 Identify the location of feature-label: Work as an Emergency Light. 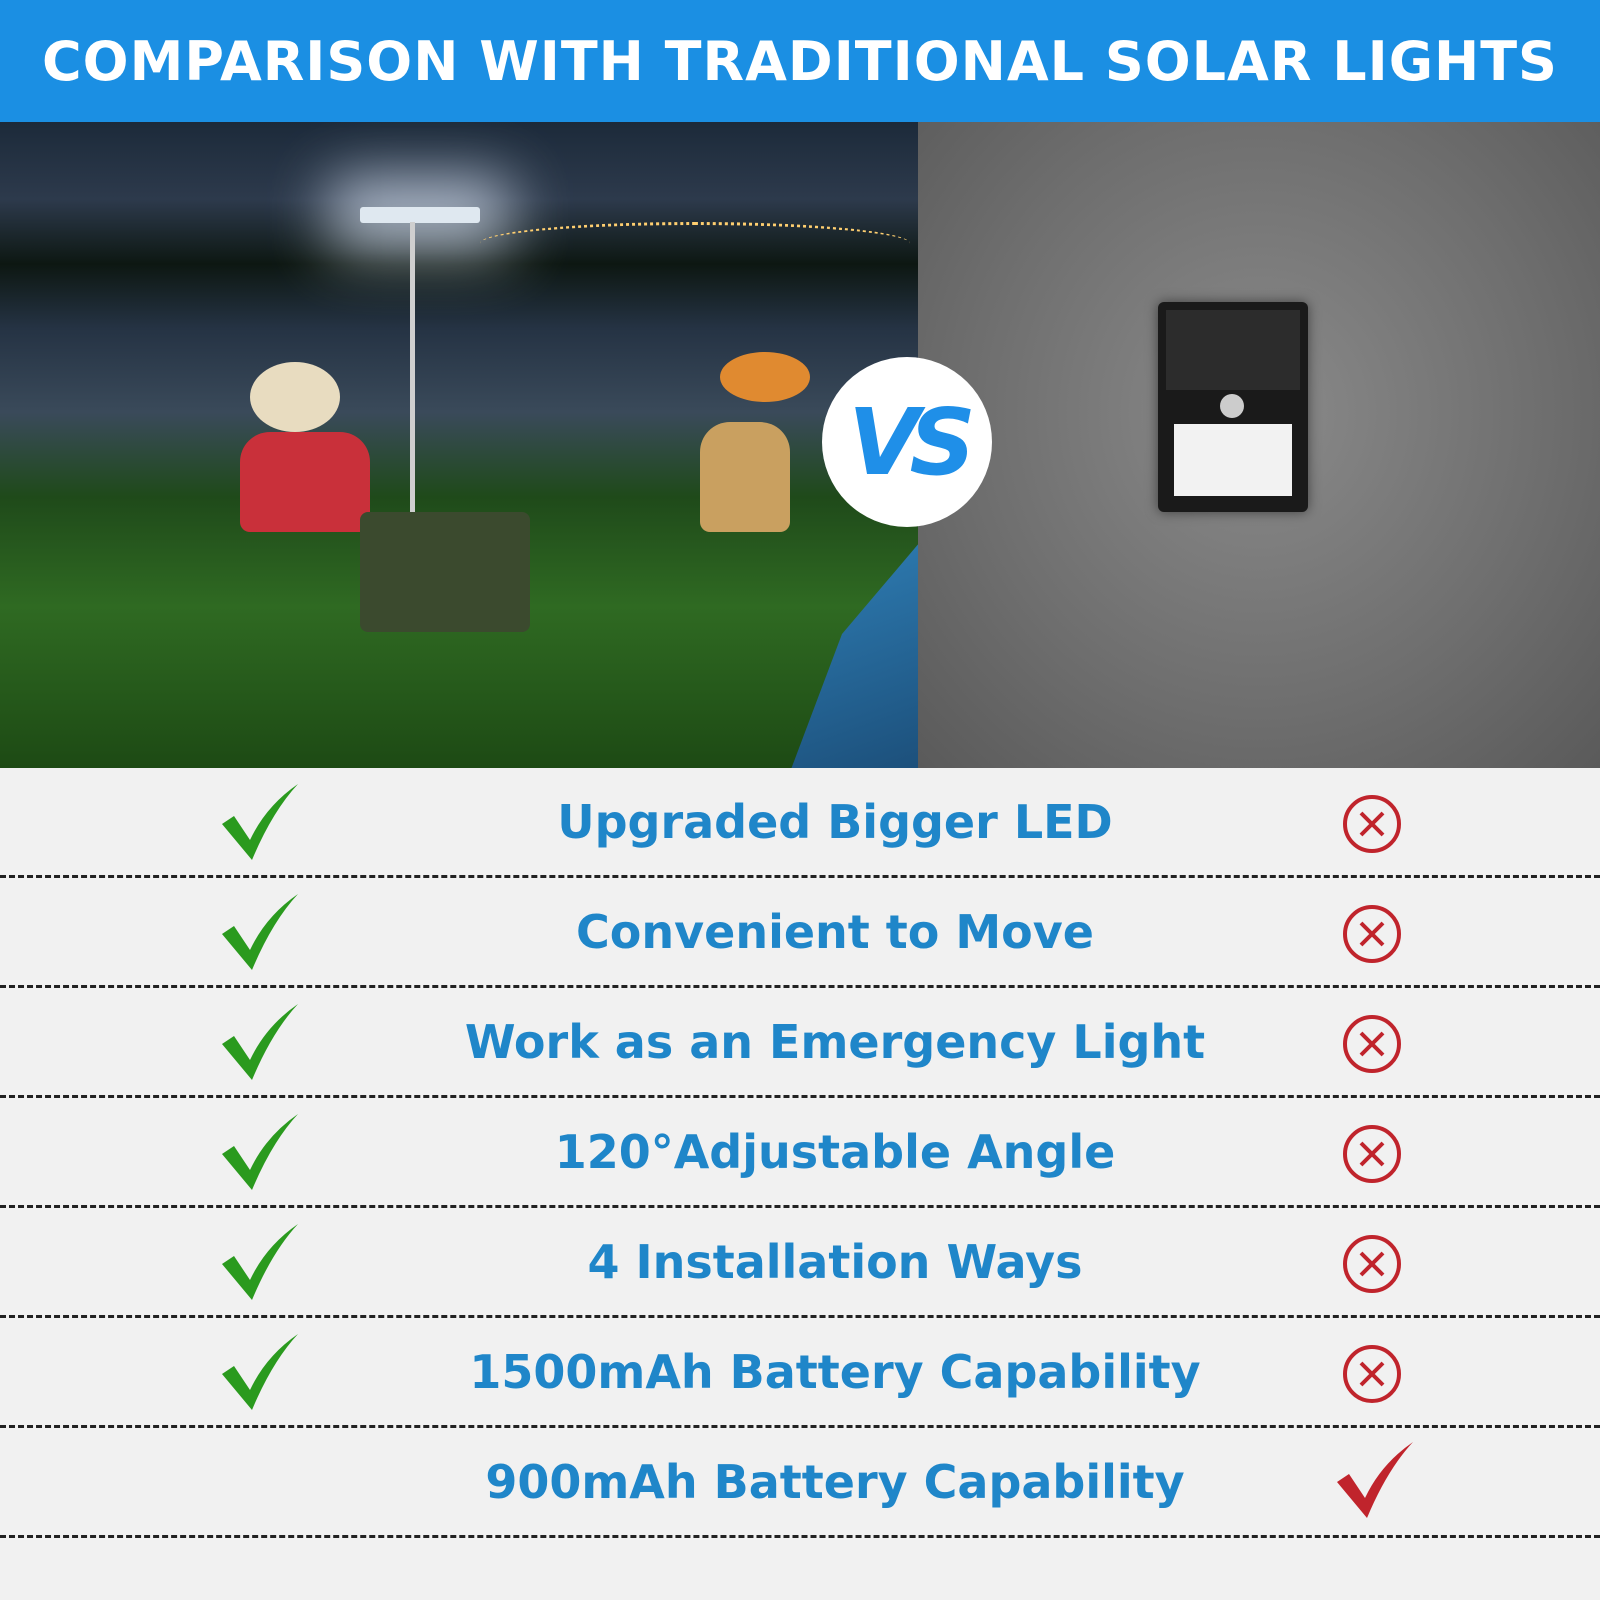
(835, 1041).